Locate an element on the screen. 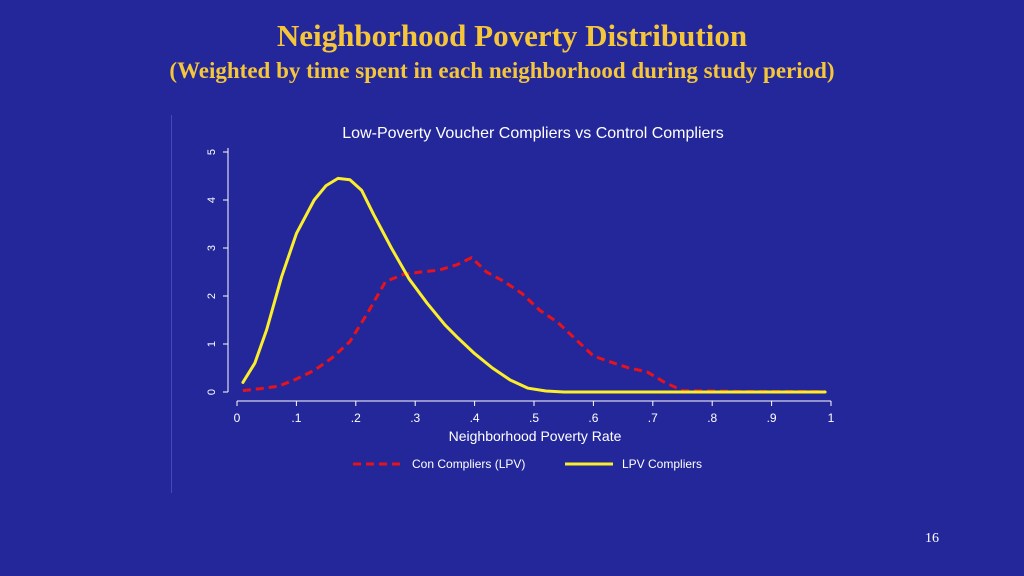  x-axis-label: Neighborhood Poverty Rate is located at coordinates (535, 436).